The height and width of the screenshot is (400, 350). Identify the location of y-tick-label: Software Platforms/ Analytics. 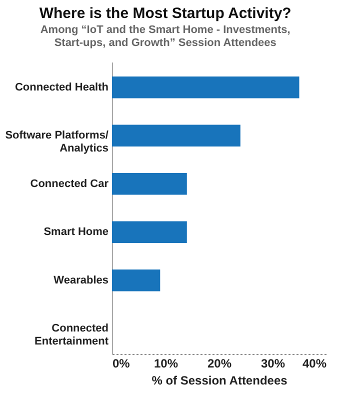
(56, 142).